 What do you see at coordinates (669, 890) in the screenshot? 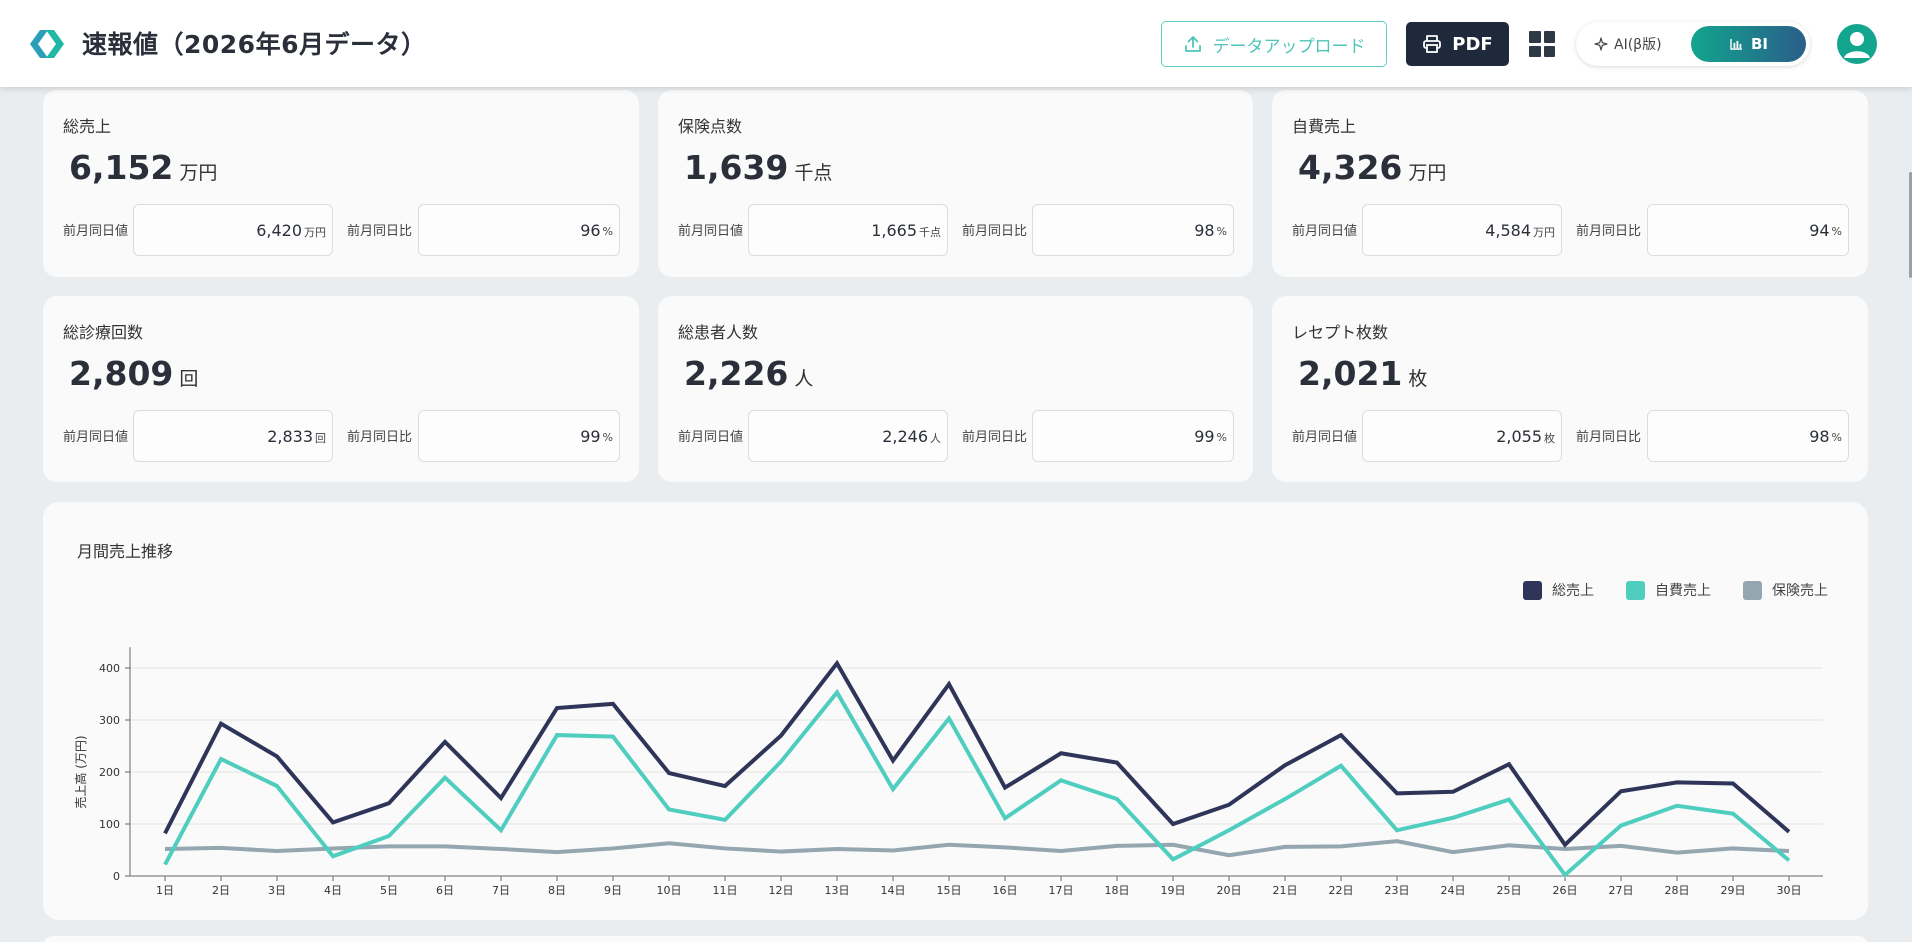
I see `x-tick-label: 10日` at bounding box center [669, 890].